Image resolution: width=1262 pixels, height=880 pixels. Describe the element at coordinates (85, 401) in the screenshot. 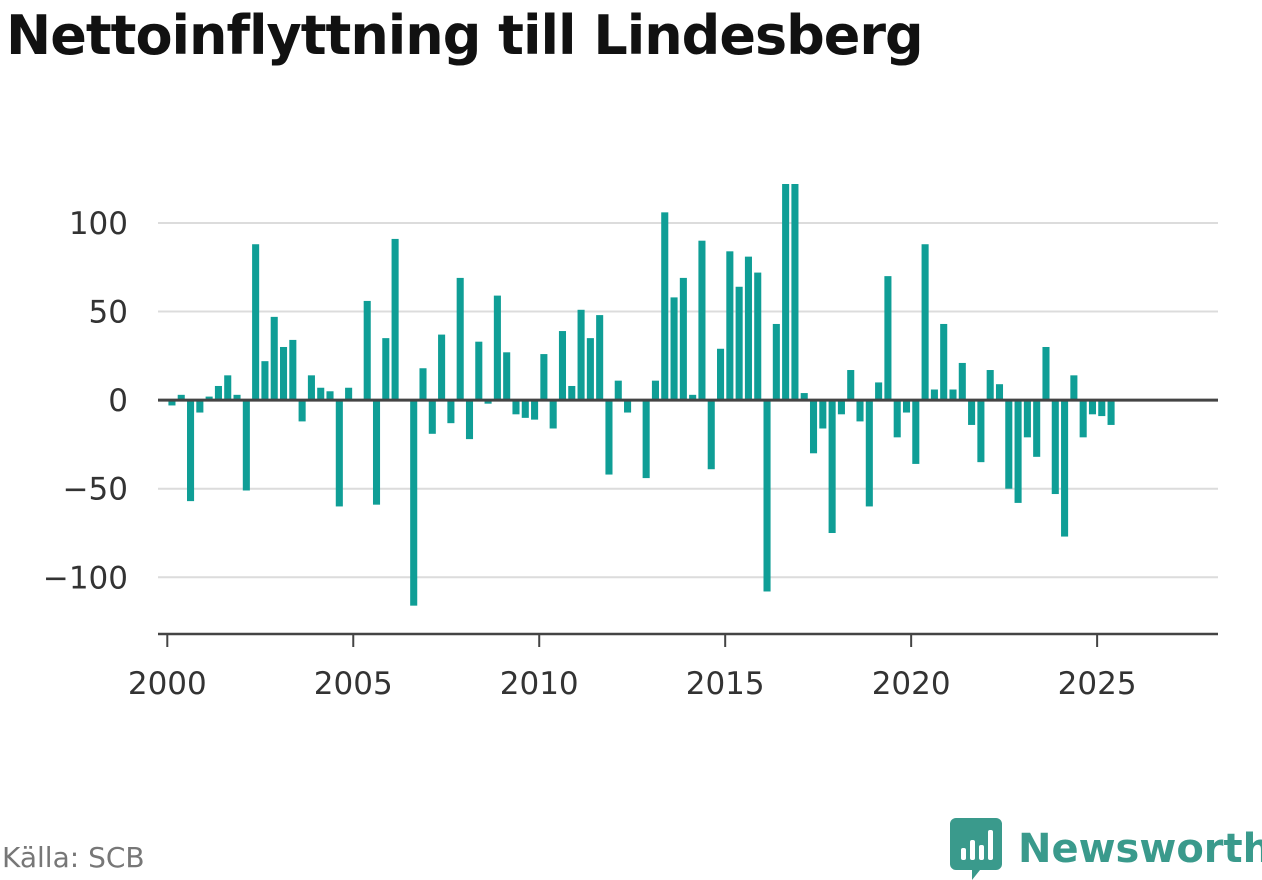

I see `y-axis-labels: 100 50 0 −50 −100` at that location.